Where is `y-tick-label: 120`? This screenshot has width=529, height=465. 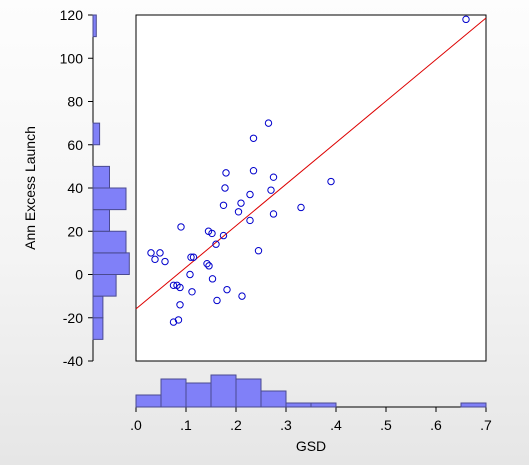 y-tick-label: 120 is located at coordinates (72, 15).